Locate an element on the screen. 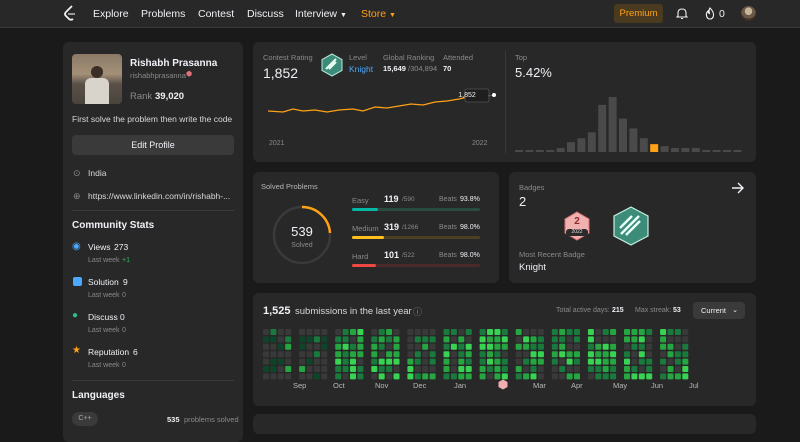 The image size is (800, 442). rating-point is located at coordinates (494, 95).